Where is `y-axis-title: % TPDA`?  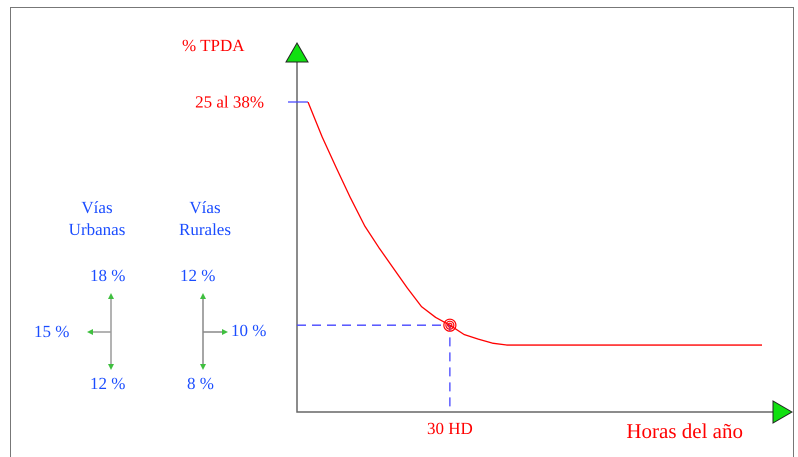 y-axis-title: % TPDA is located at coordinates (213, 46).